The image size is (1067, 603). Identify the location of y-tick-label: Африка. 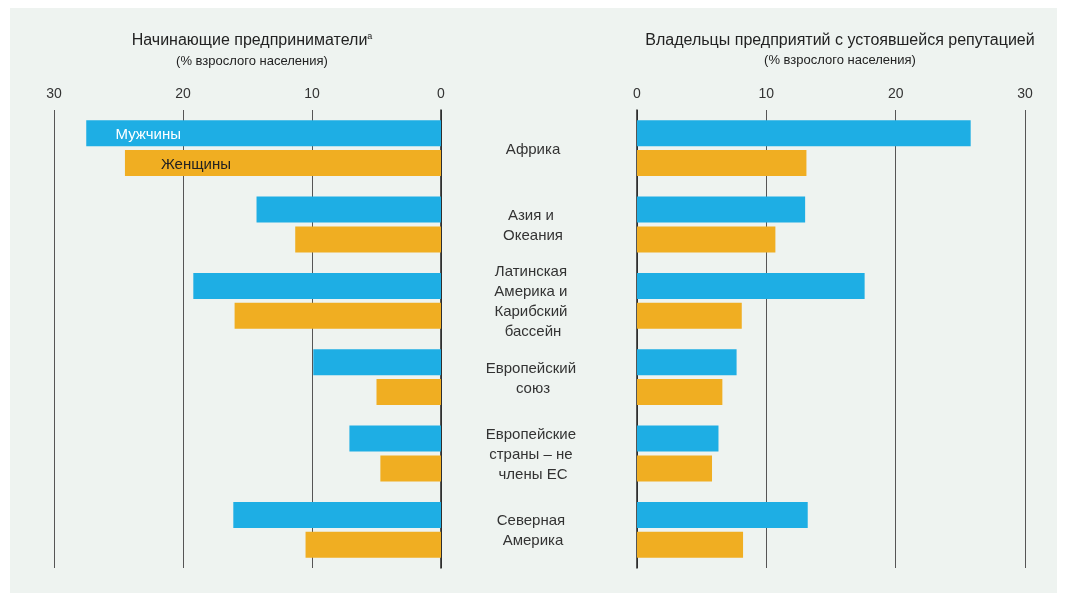
(533, 148).